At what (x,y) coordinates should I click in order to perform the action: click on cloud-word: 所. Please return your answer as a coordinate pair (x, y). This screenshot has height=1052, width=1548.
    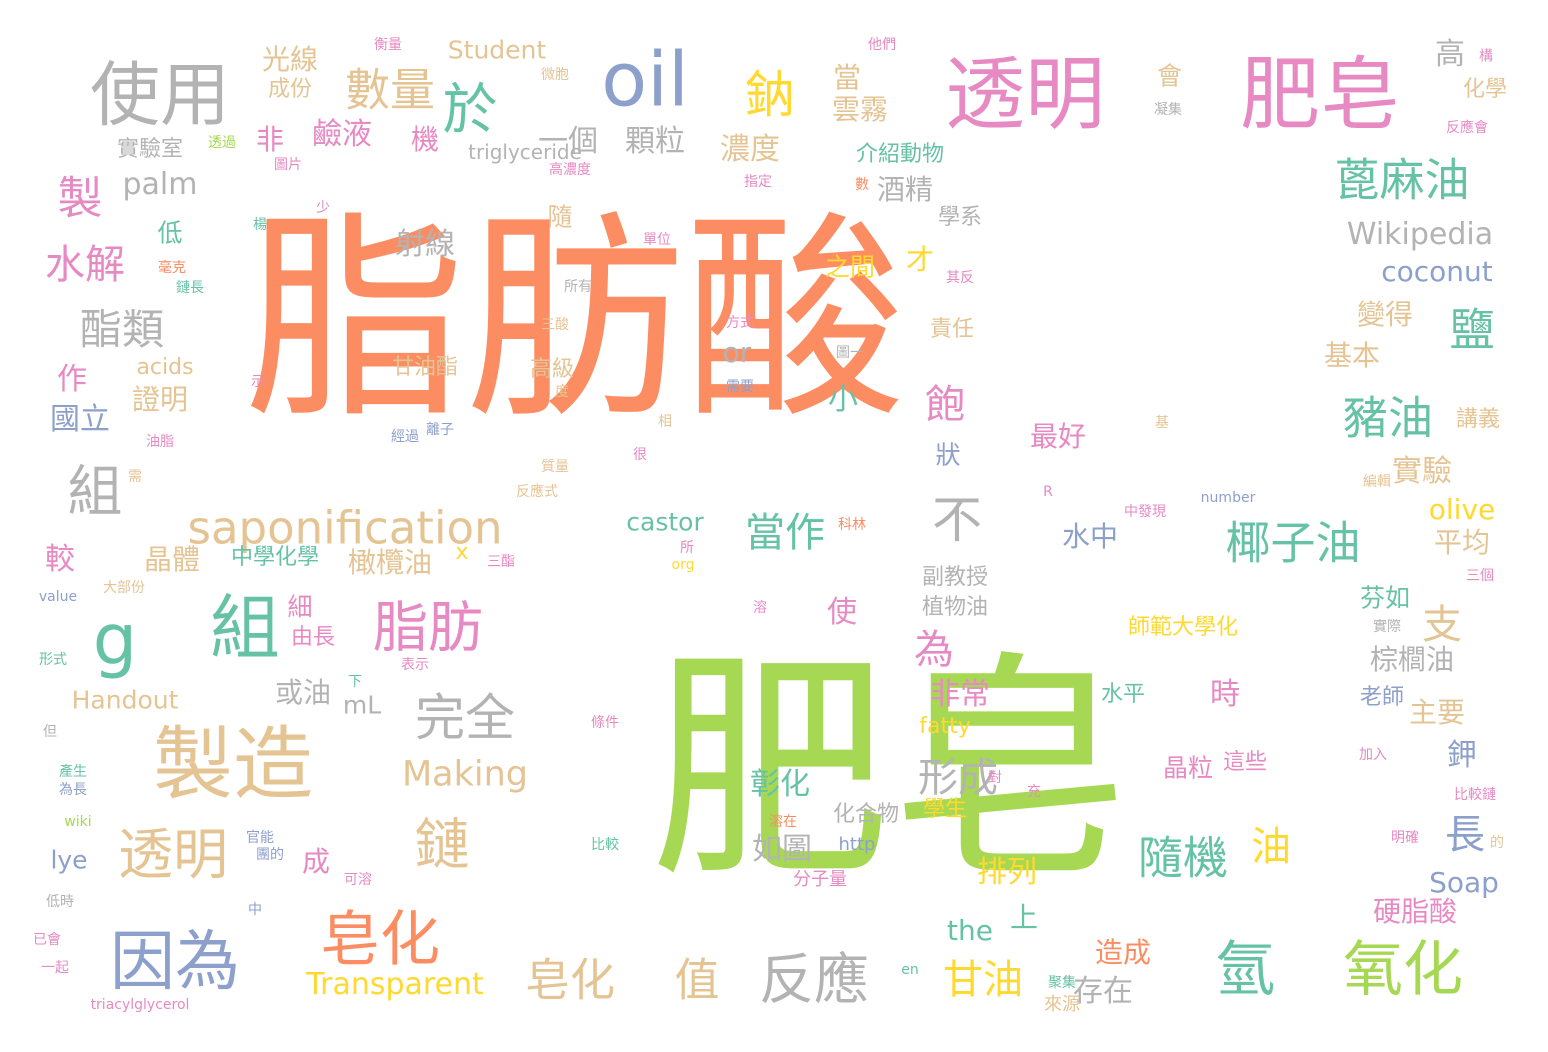
    Looking at the image, I should click on (687, 548).